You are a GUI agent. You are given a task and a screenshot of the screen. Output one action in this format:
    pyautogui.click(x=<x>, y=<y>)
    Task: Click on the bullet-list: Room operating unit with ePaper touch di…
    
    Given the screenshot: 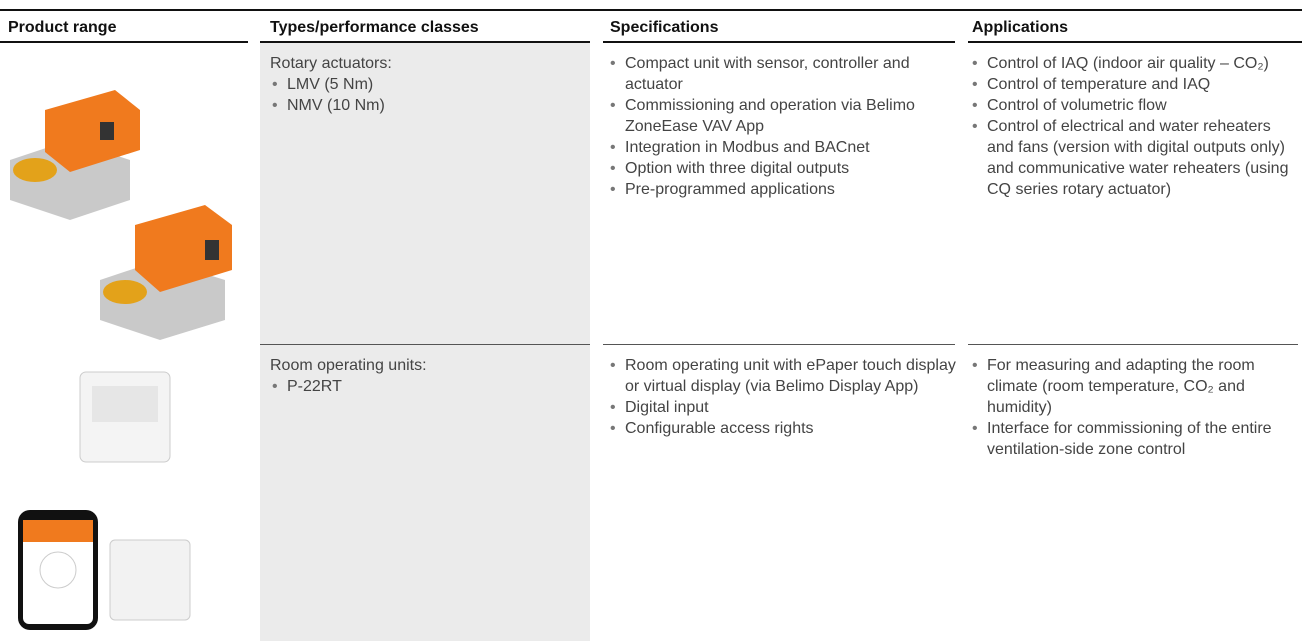 What is the action you would take?
    pyautogui.click(x=782, y=397)
    